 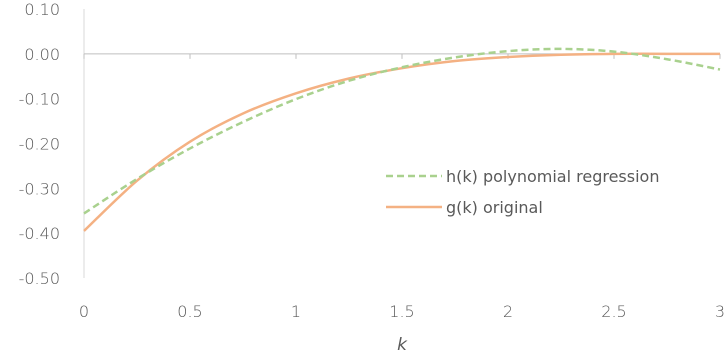 I want to click on x-tick-label: 2.5, so click(x=613, y=311).